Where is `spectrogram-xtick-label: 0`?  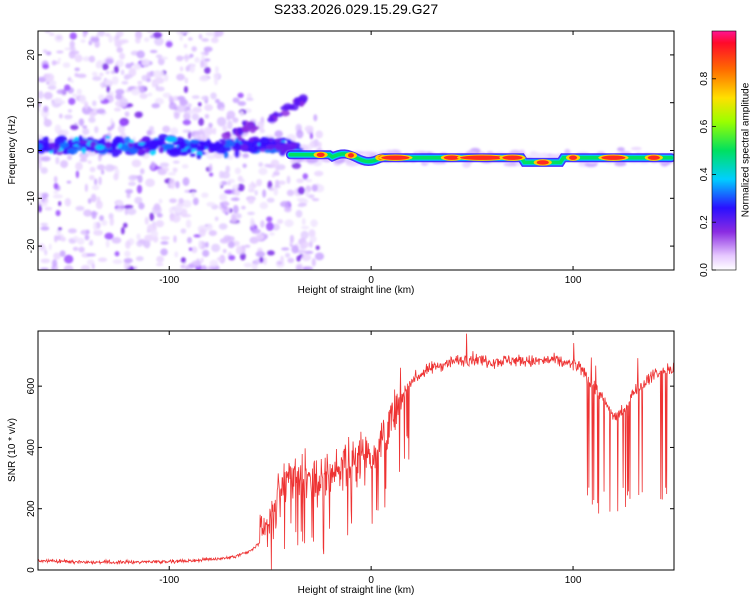 spectrogram-xtick-label: 0 is located at coordinates (371, 280).